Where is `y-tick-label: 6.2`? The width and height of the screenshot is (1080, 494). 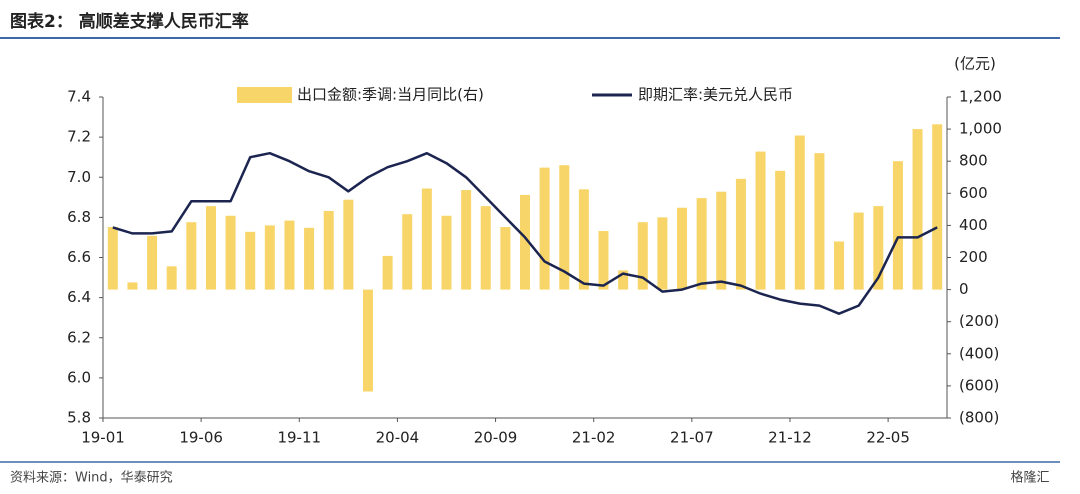 y-tick-label: 6.2 is located at coordinates (79, 337).